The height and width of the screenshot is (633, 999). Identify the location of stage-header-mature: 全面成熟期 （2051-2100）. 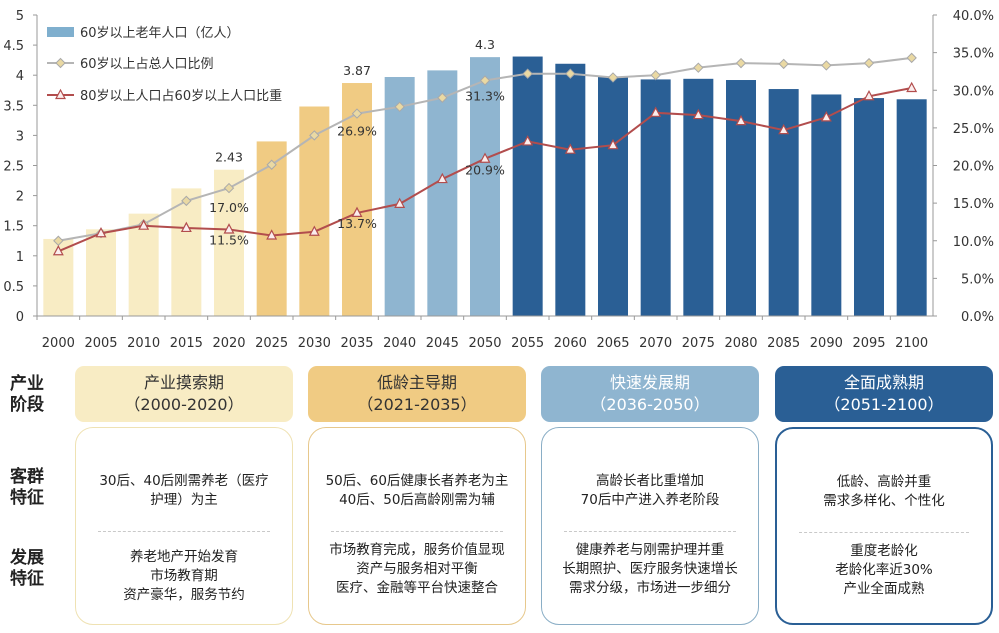
(884, 394).